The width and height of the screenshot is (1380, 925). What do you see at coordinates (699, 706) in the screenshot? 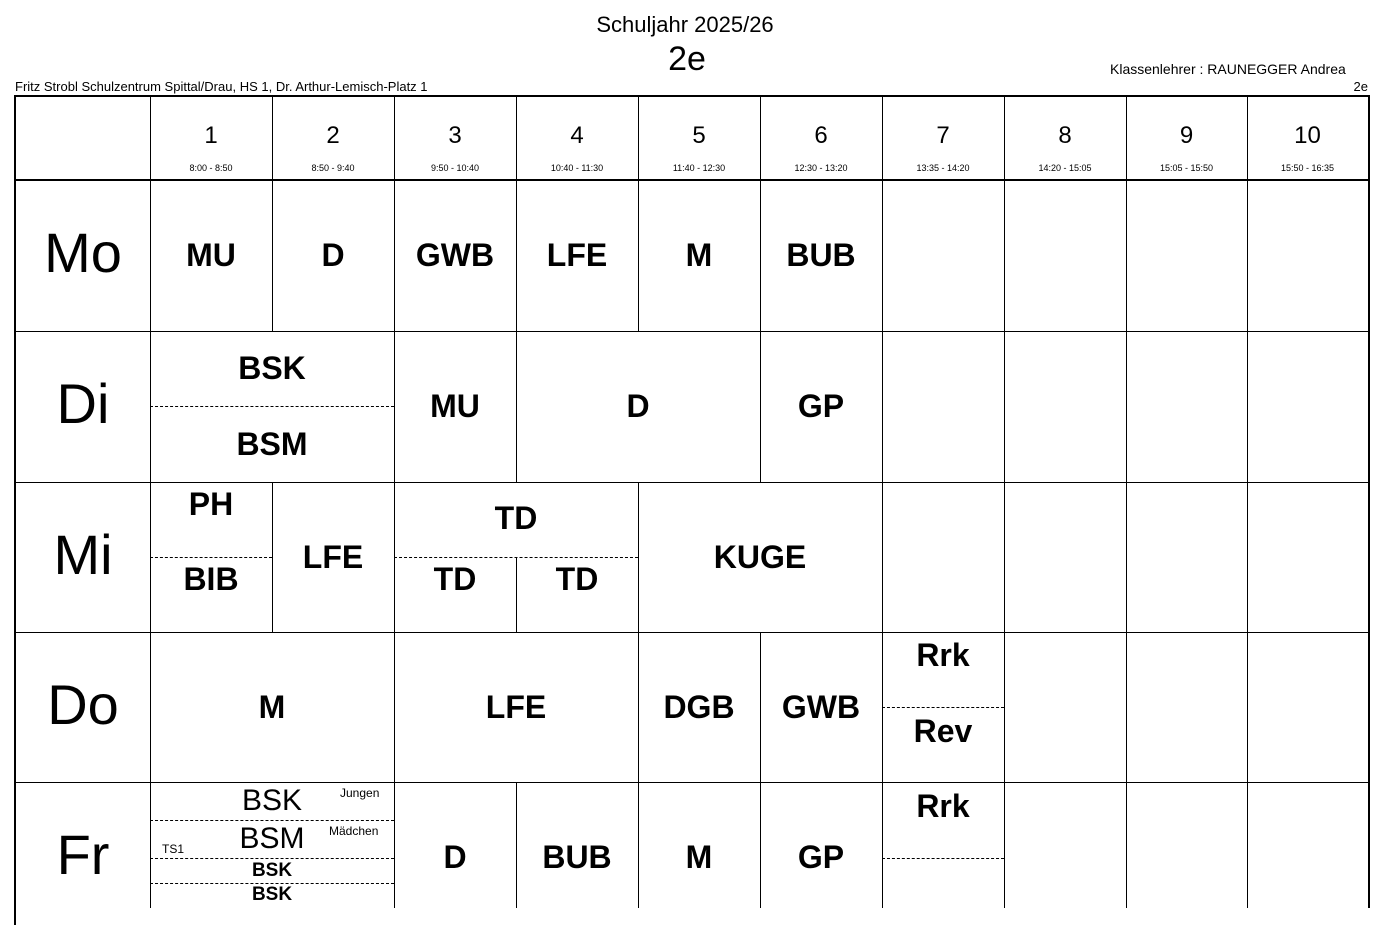
I see `lesson-do-5: DGB` at bounding box center [699, 706].